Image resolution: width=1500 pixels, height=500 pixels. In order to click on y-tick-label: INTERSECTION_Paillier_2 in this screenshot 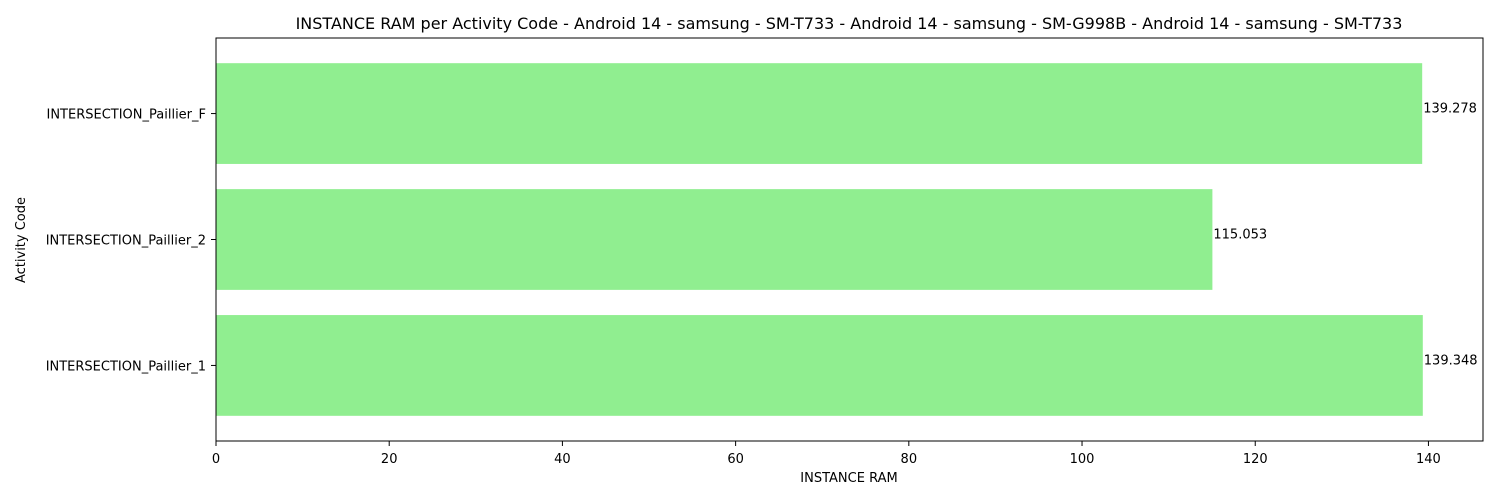, I will do `click(126, 241)`.